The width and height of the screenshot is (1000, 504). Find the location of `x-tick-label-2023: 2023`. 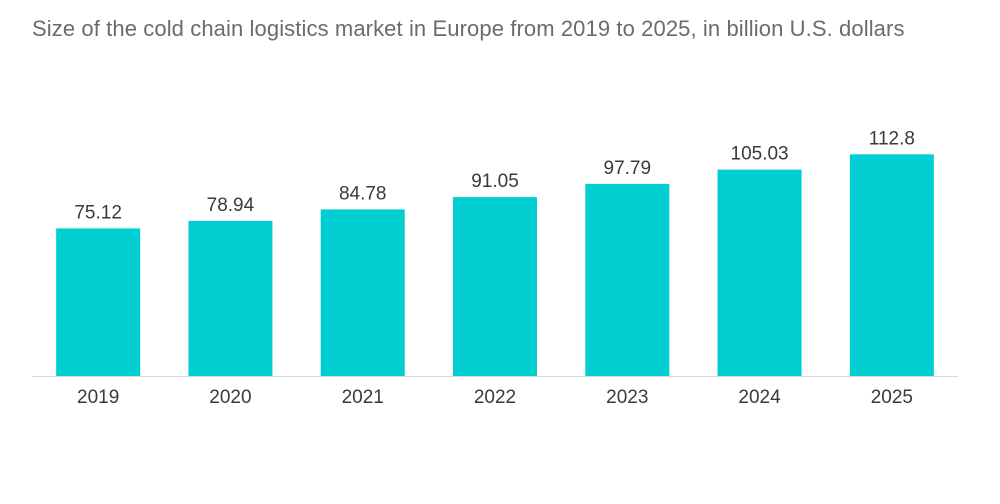

x-tick-label-2023: 2023 is located at coordinates (627, 397).